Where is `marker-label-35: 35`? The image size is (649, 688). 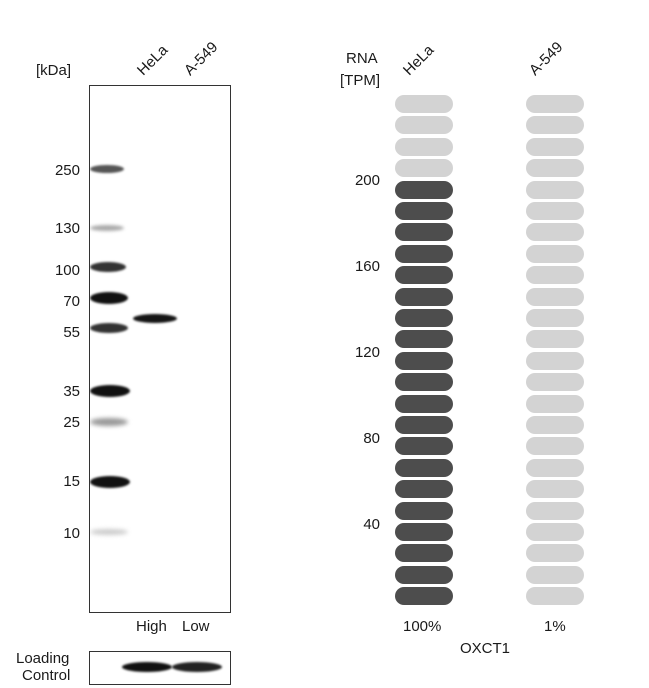 marker-label-35: 35 is located at coordinates (71, 391).